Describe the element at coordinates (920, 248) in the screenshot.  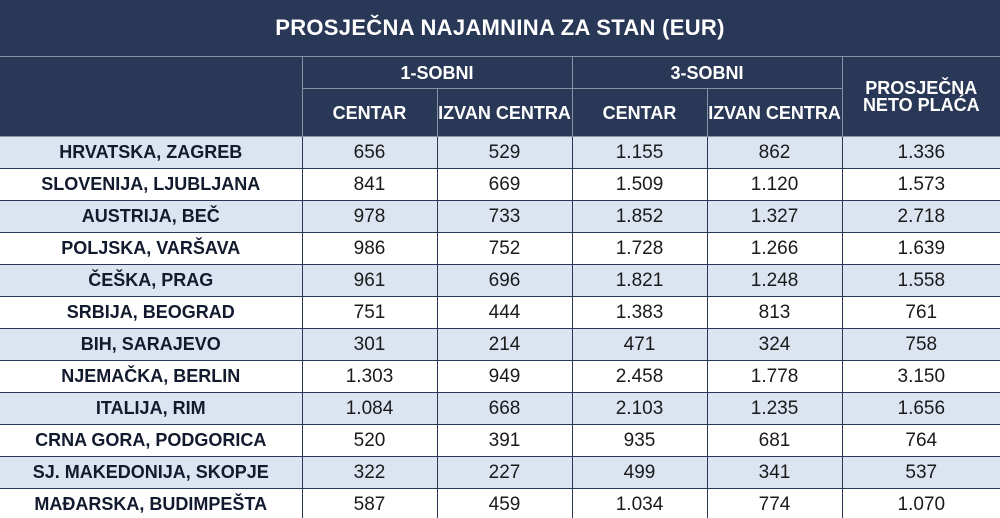
I see `avg-salary-cell: 1.639` at that location.